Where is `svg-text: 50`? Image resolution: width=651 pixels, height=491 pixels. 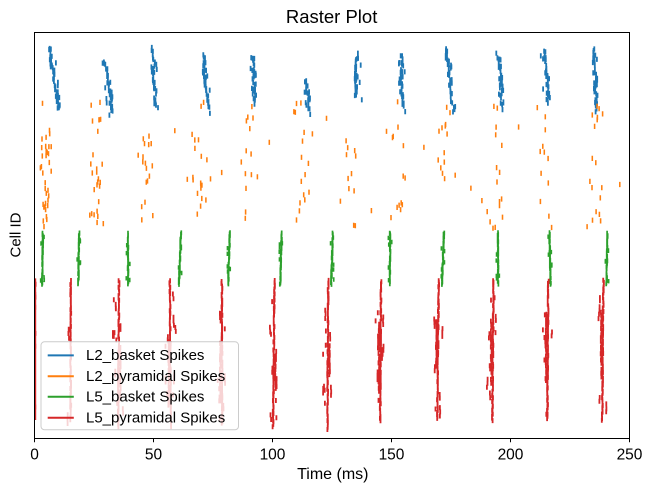 svg-text: 50 is located at coordinates (154, 455).